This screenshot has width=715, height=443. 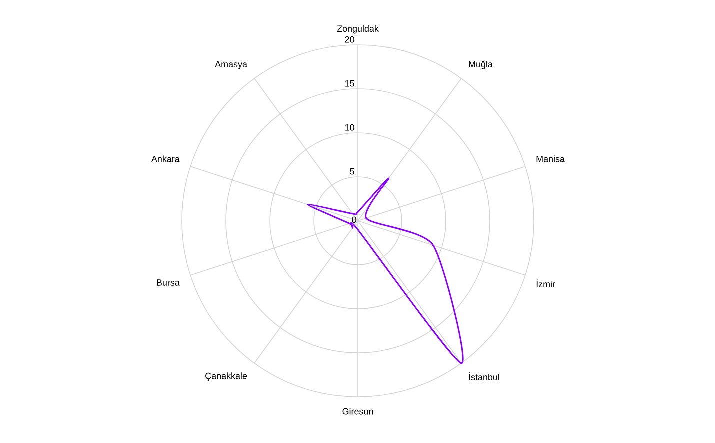 What do you see at coordinates (358, 411) in the screenshot?
I see `spoke-label: Giresun` at bounding box center [358, 411].